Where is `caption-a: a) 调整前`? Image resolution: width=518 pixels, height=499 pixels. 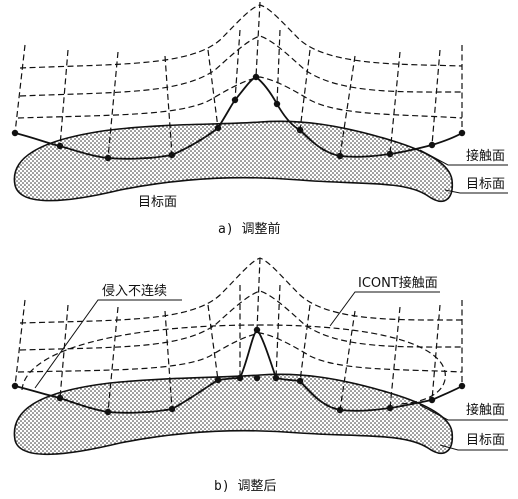 caption-a: a) 调整前 is located at coordinates (249, 229).